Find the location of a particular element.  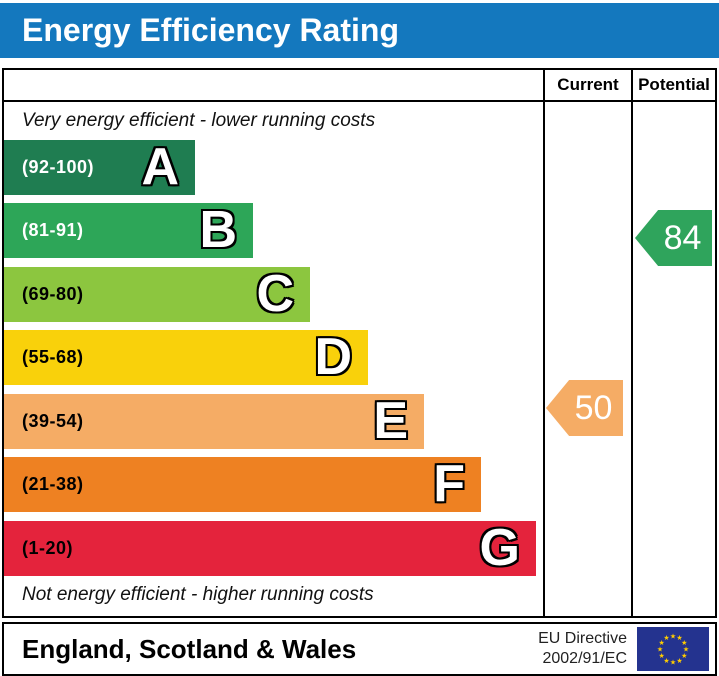

eu-directive-line1: EU Directive is located at coordinates (582, 638).